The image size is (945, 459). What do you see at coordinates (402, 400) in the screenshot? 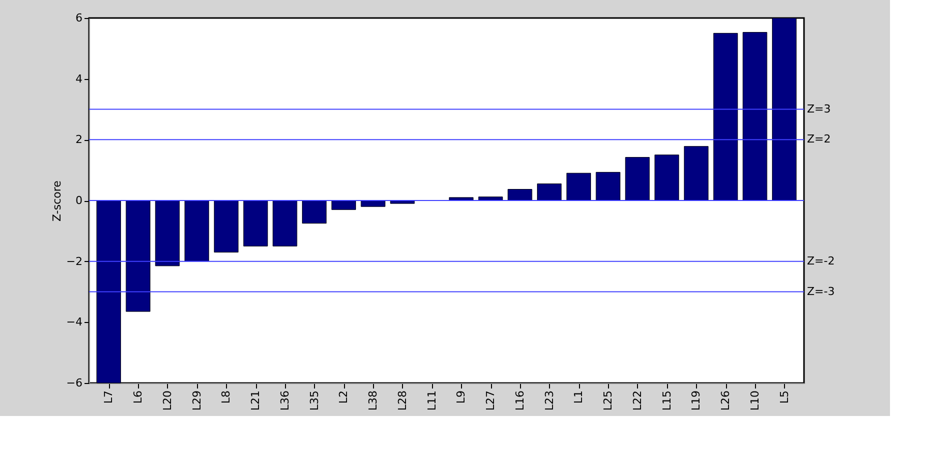
I see `x-tick-label: L28` at bounding box center [402, 400].